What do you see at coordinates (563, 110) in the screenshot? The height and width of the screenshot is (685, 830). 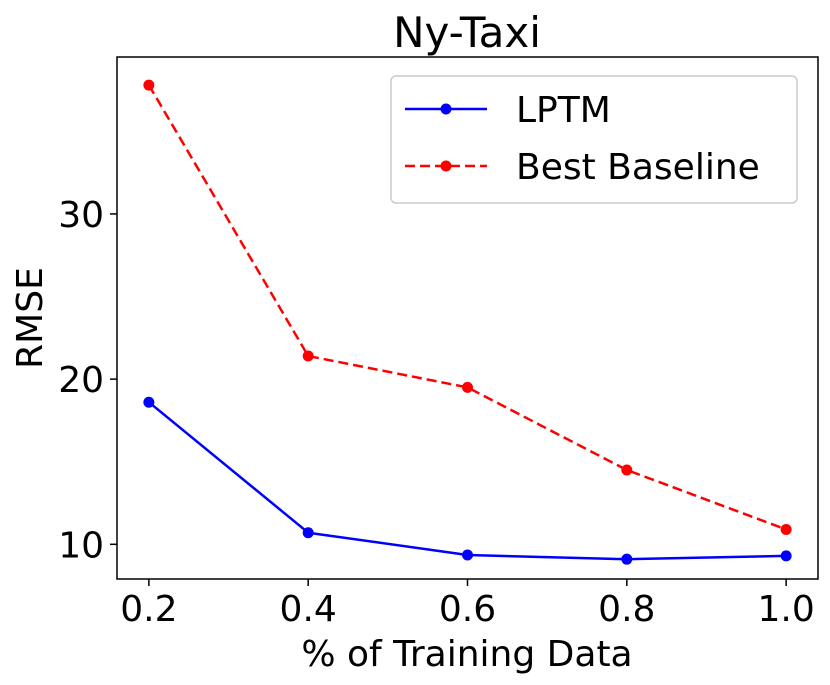 I see `legend-lptm-label: LPTM` at bounding box center [563, 110].